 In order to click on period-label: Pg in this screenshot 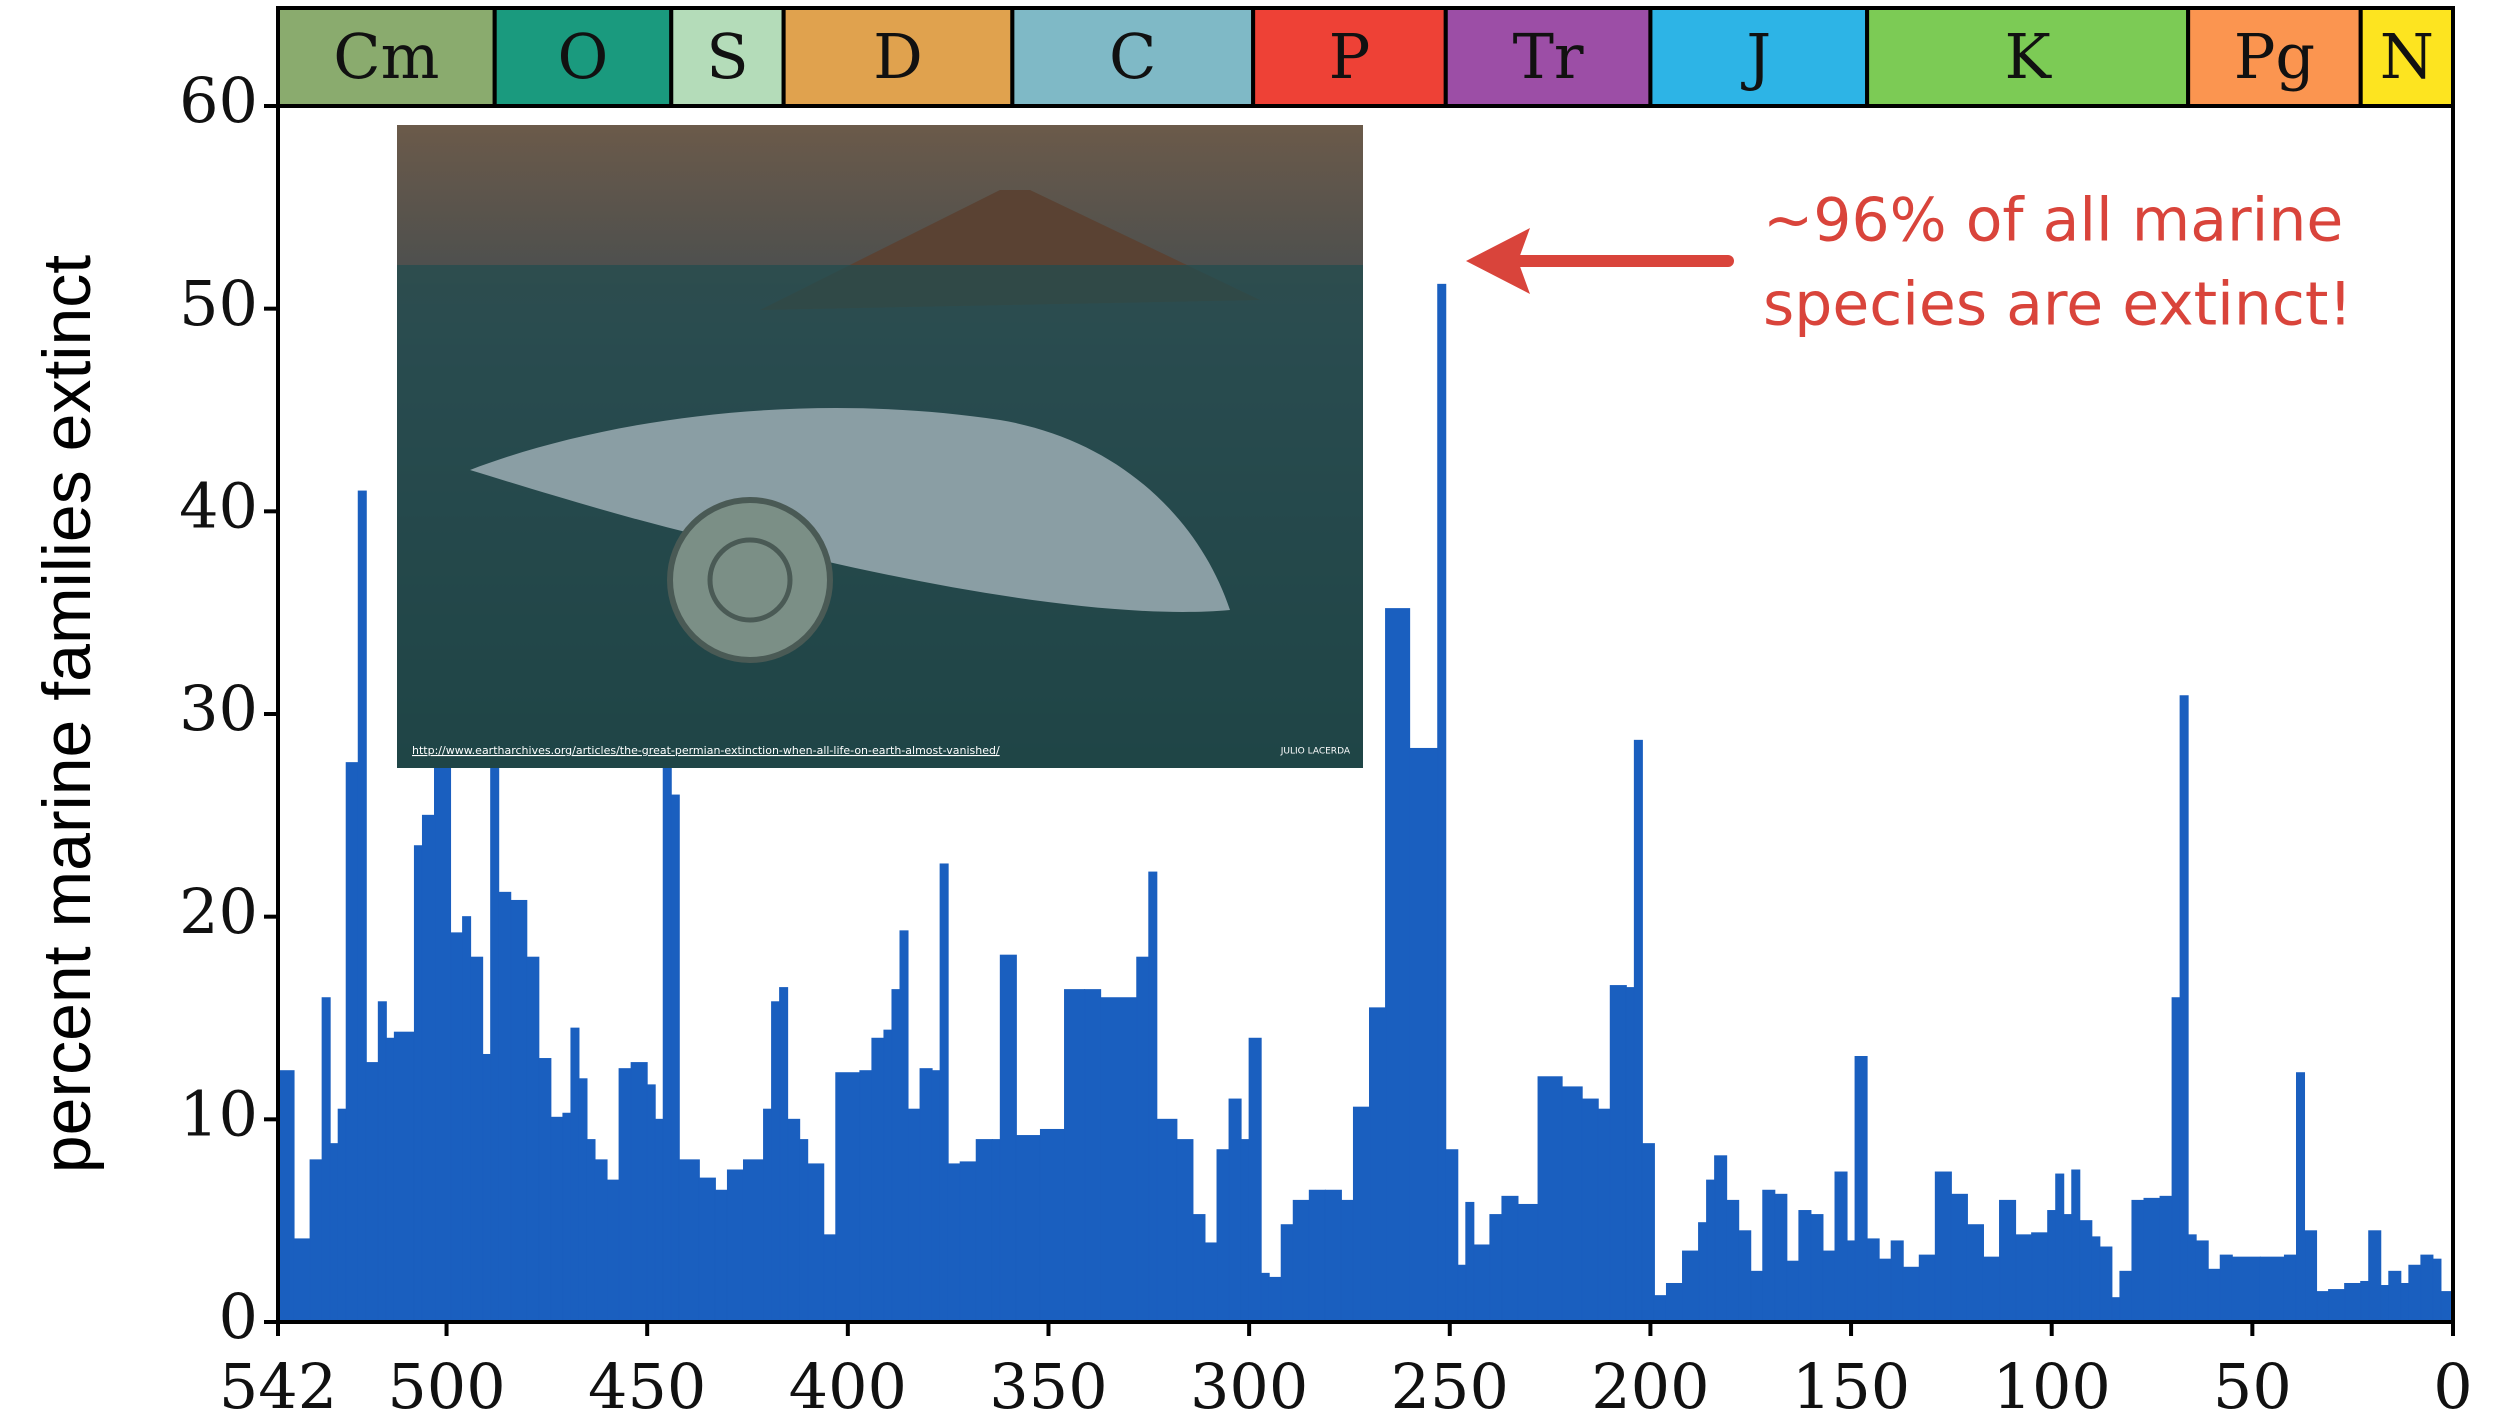, I will do `click(2274, 56)`.